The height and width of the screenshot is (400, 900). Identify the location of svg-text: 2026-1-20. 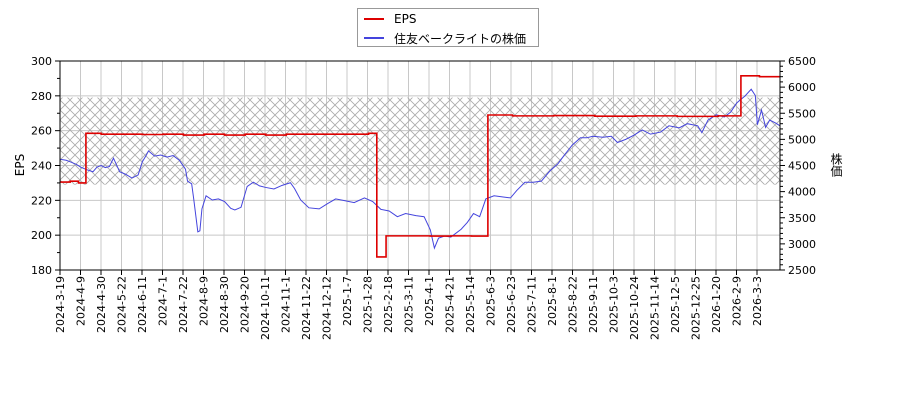
(716, 304).